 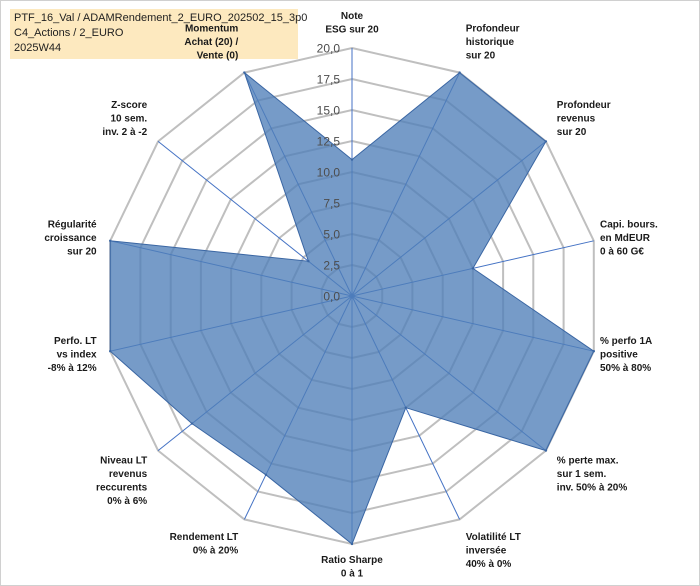 What do you see at coordinates (625, 238) in the screenshot?
I see `axis-label-3-line-1: en MdEUR` at bounding box center [625, 238].